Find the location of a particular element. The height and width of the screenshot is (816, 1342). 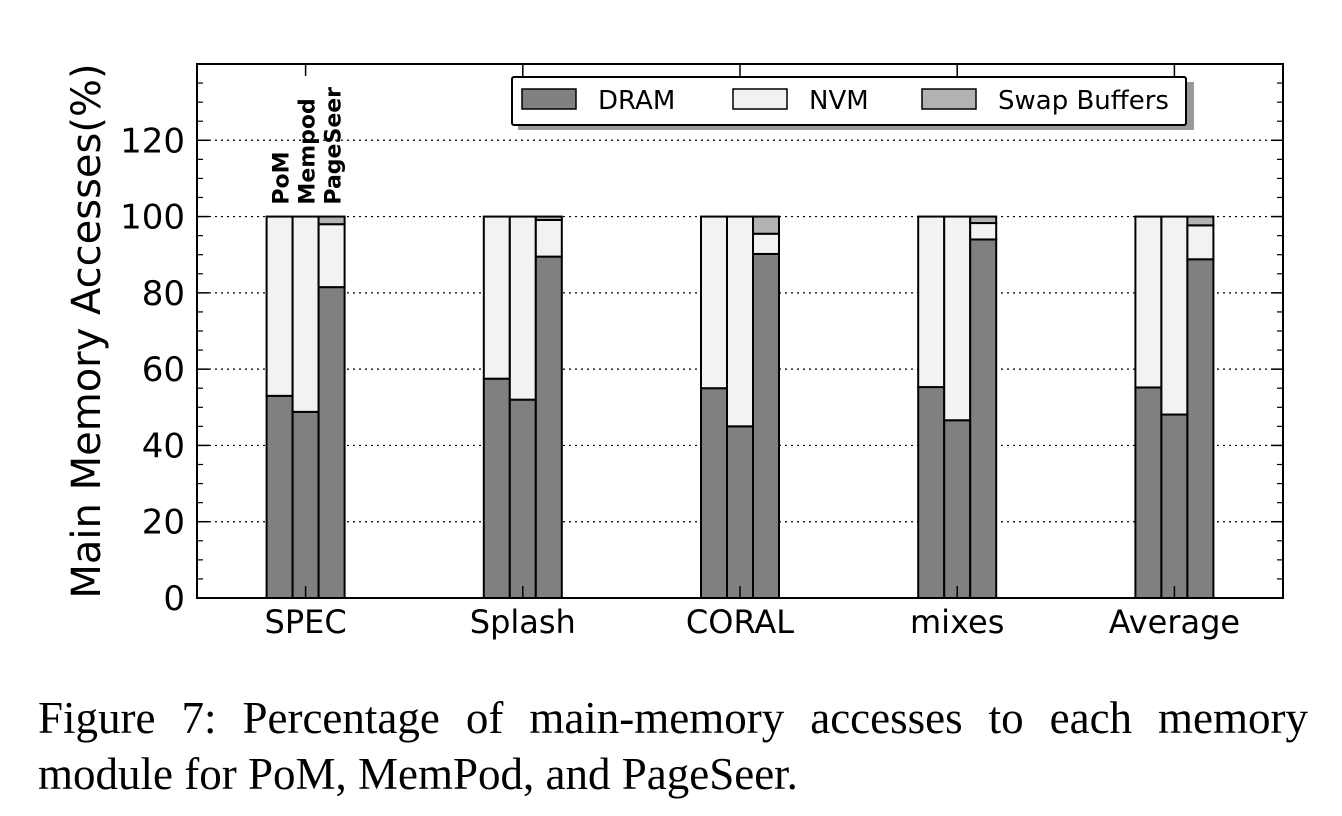

y-tick-label: 40 is located at coordinates (163, 446).